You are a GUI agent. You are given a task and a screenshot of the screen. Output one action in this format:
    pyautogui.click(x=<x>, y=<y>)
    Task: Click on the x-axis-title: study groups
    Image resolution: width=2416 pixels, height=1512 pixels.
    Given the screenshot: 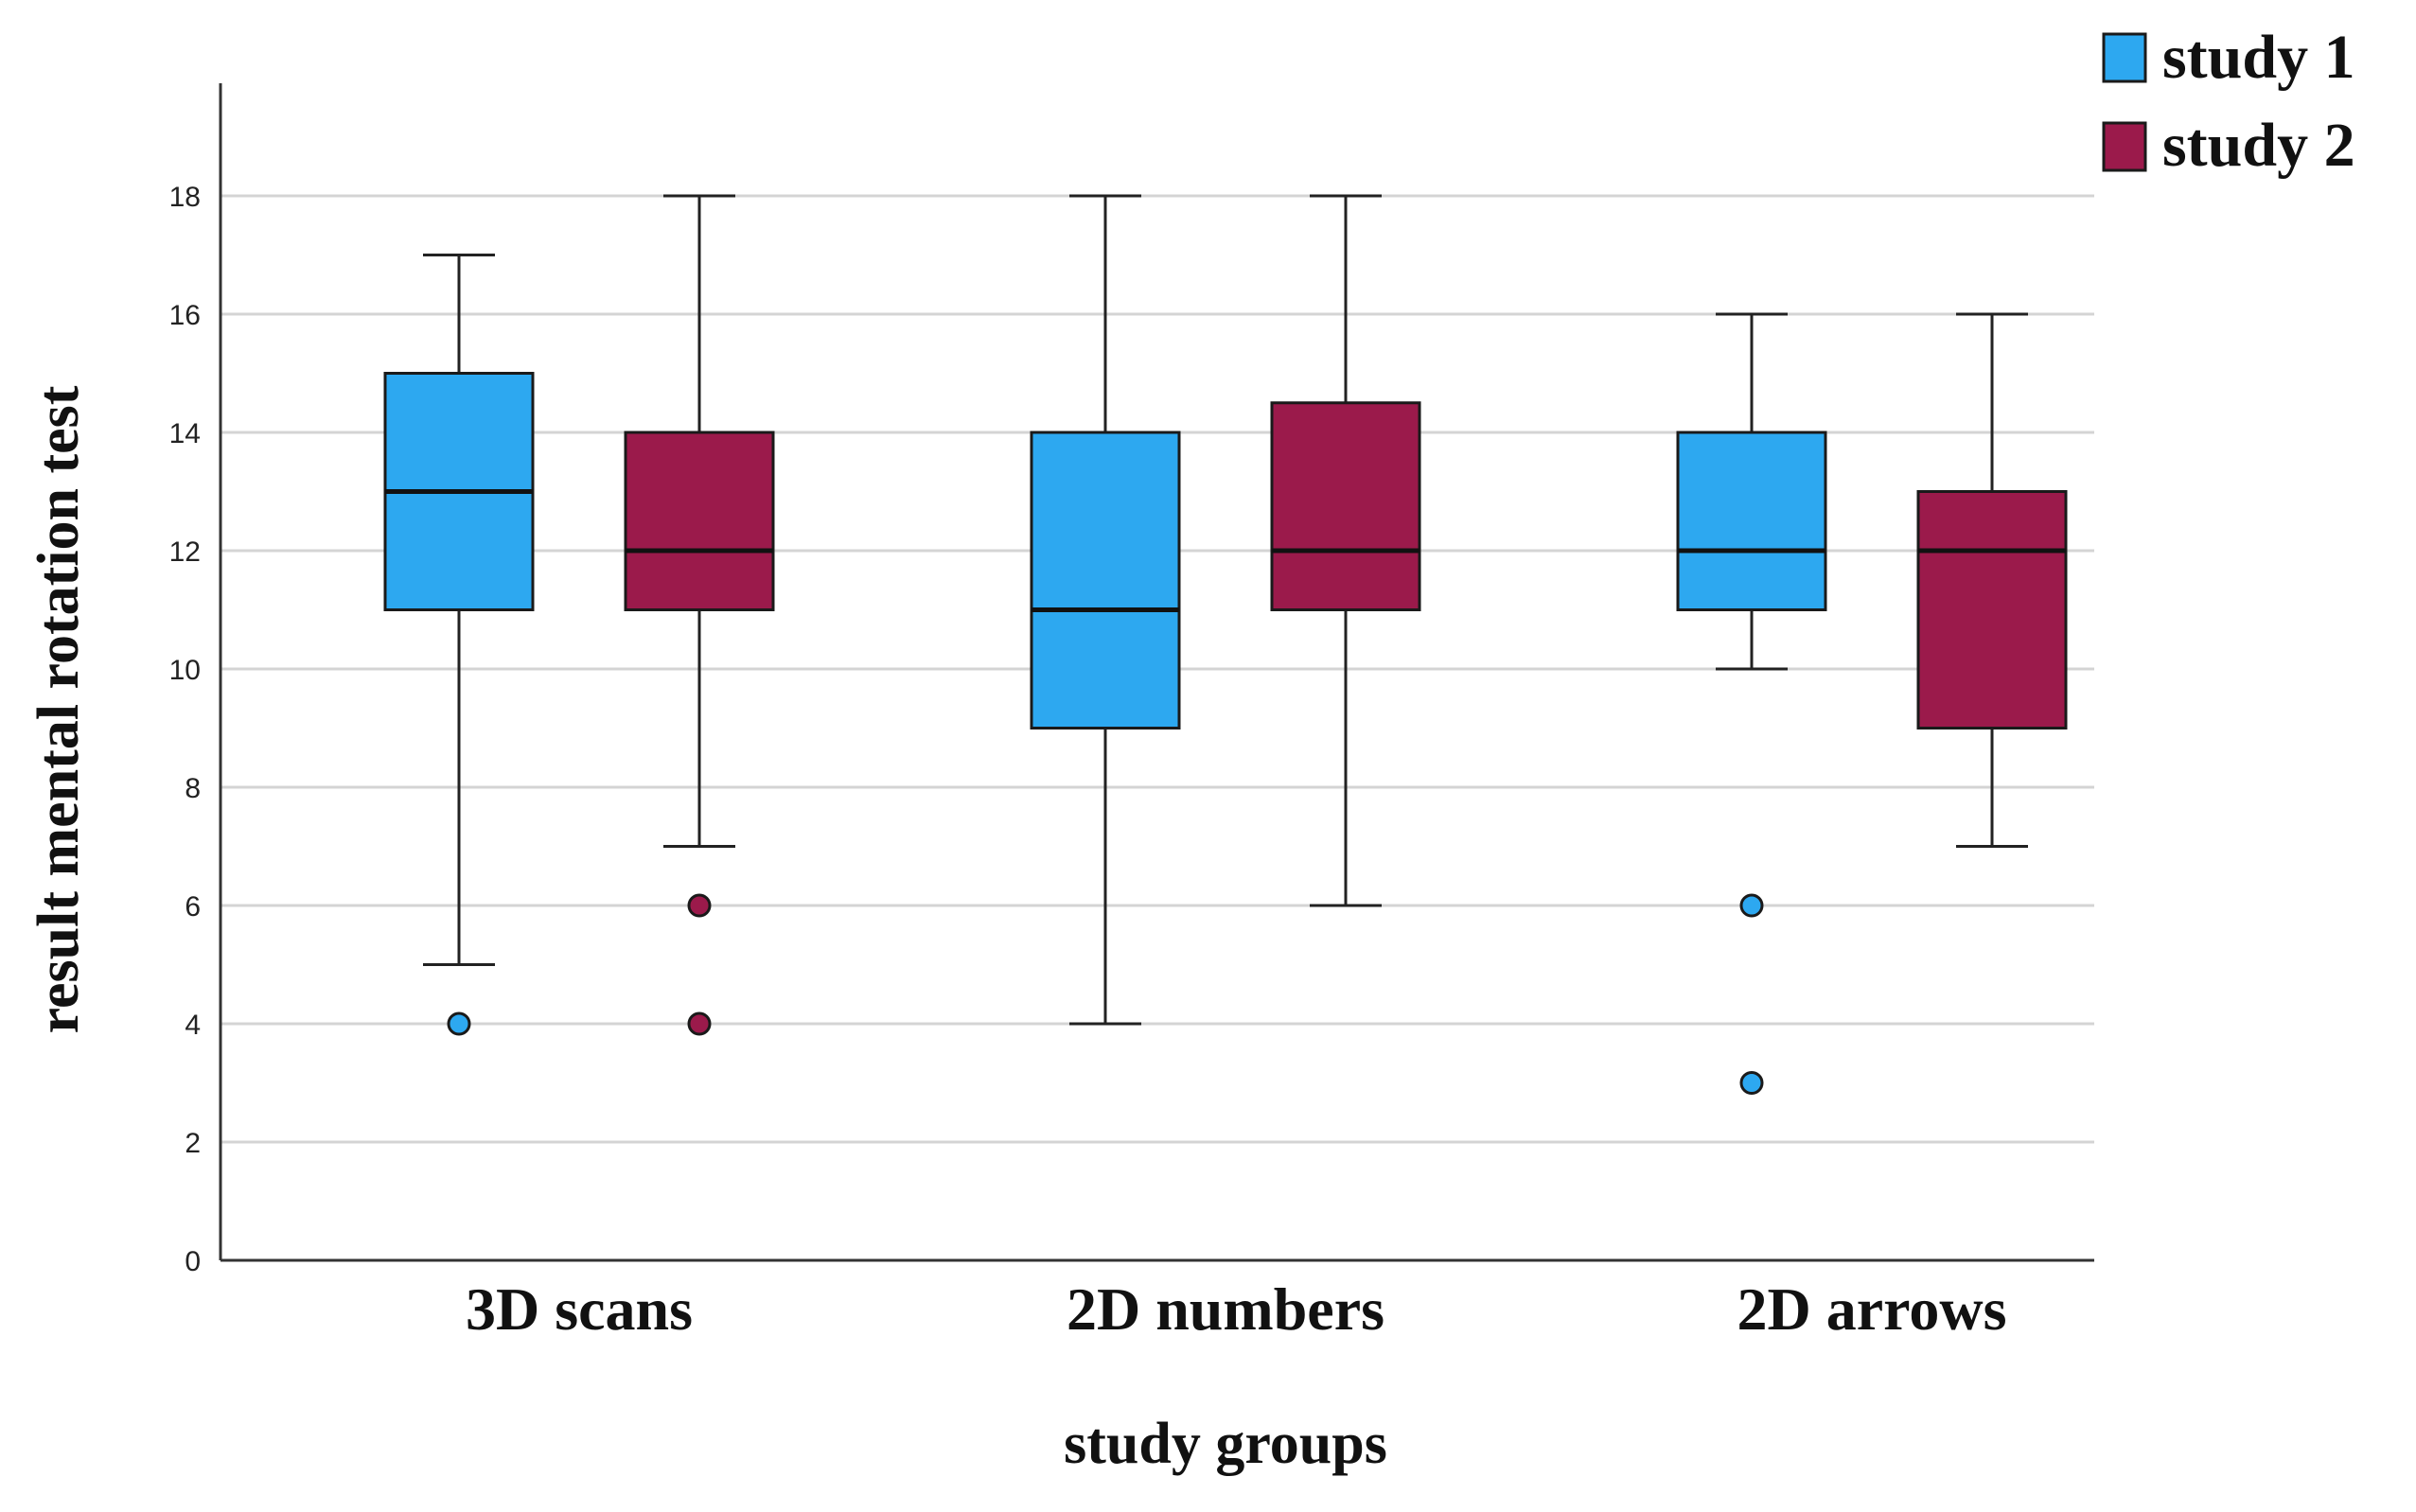 What is the action you would take?
    pyautogui.click(x=1225, y=1444)
    